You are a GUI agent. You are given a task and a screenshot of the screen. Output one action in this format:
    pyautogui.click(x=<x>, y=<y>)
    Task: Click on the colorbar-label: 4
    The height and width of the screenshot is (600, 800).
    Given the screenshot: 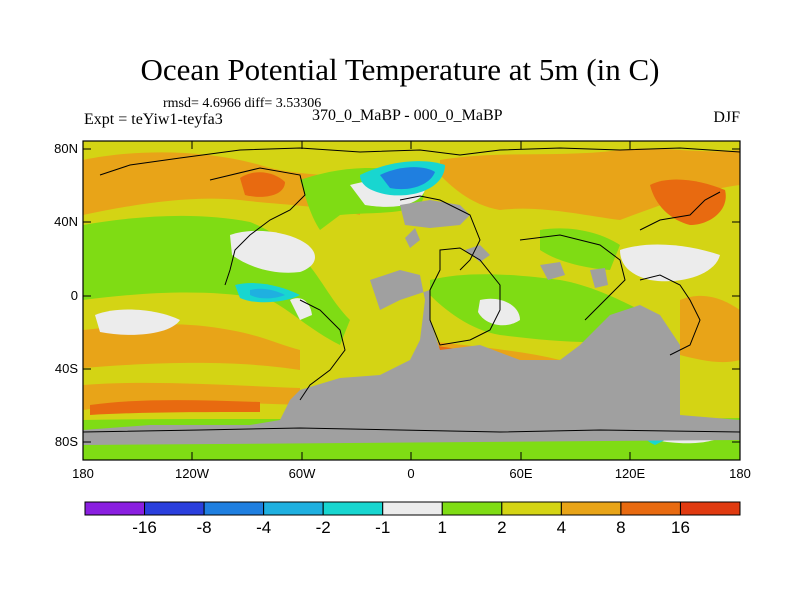 What is the action you would take?
    pyautogui.click(x=561, y=527)
    